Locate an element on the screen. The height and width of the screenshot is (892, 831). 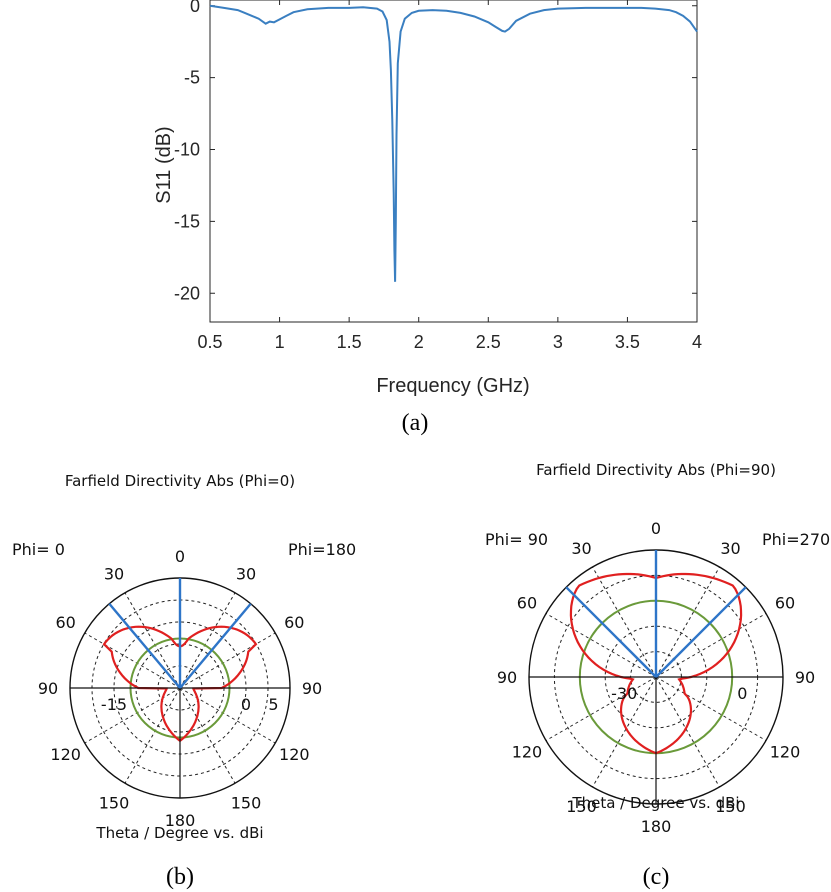
s11-x-axis-label: Frequency (GHz) is located at coordinates (452, 386).